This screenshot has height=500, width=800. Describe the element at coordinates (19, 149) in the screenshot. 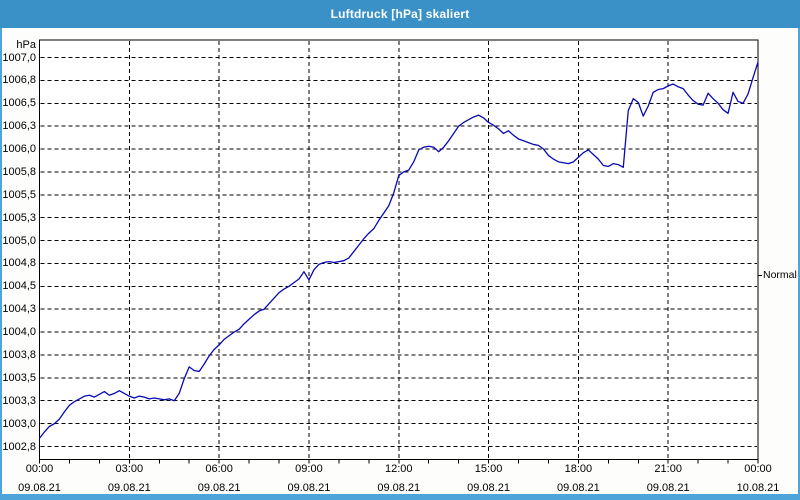

I see `y-tick-label: 1006,0` at that location.